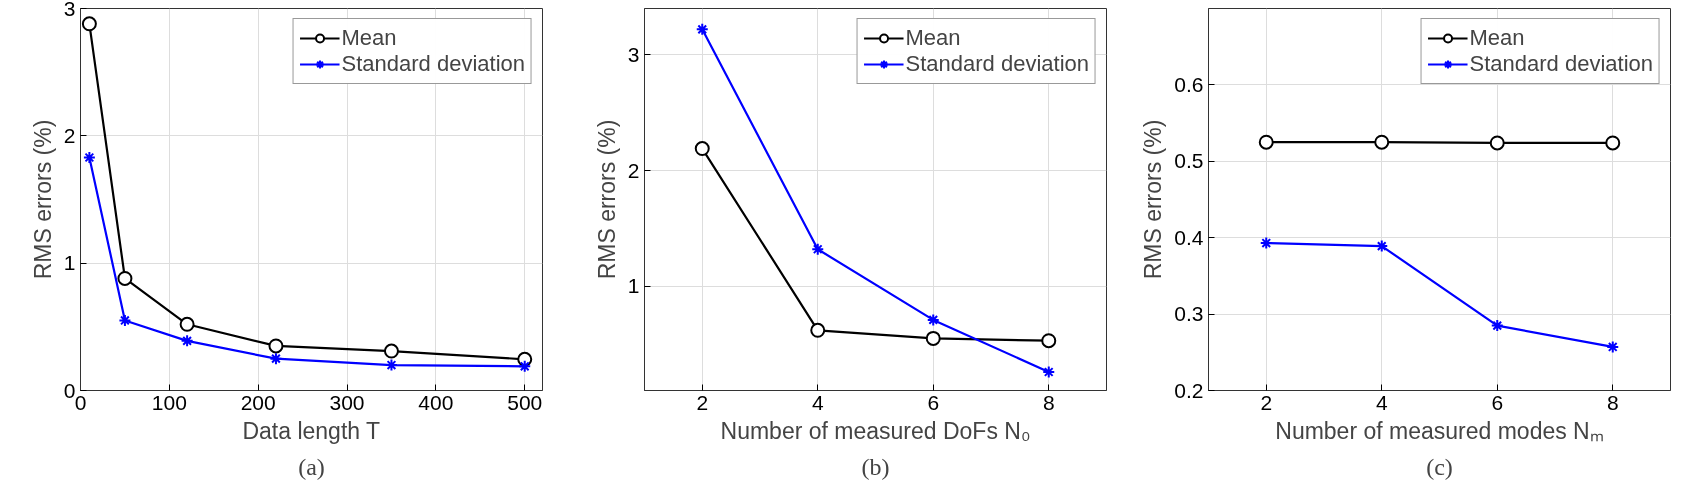 Image resolution: width=1693 pixels, height=484 pixels. Describe the element at coordinates (1439, 466) in the screenshot. I see `text: (c)` at that location.